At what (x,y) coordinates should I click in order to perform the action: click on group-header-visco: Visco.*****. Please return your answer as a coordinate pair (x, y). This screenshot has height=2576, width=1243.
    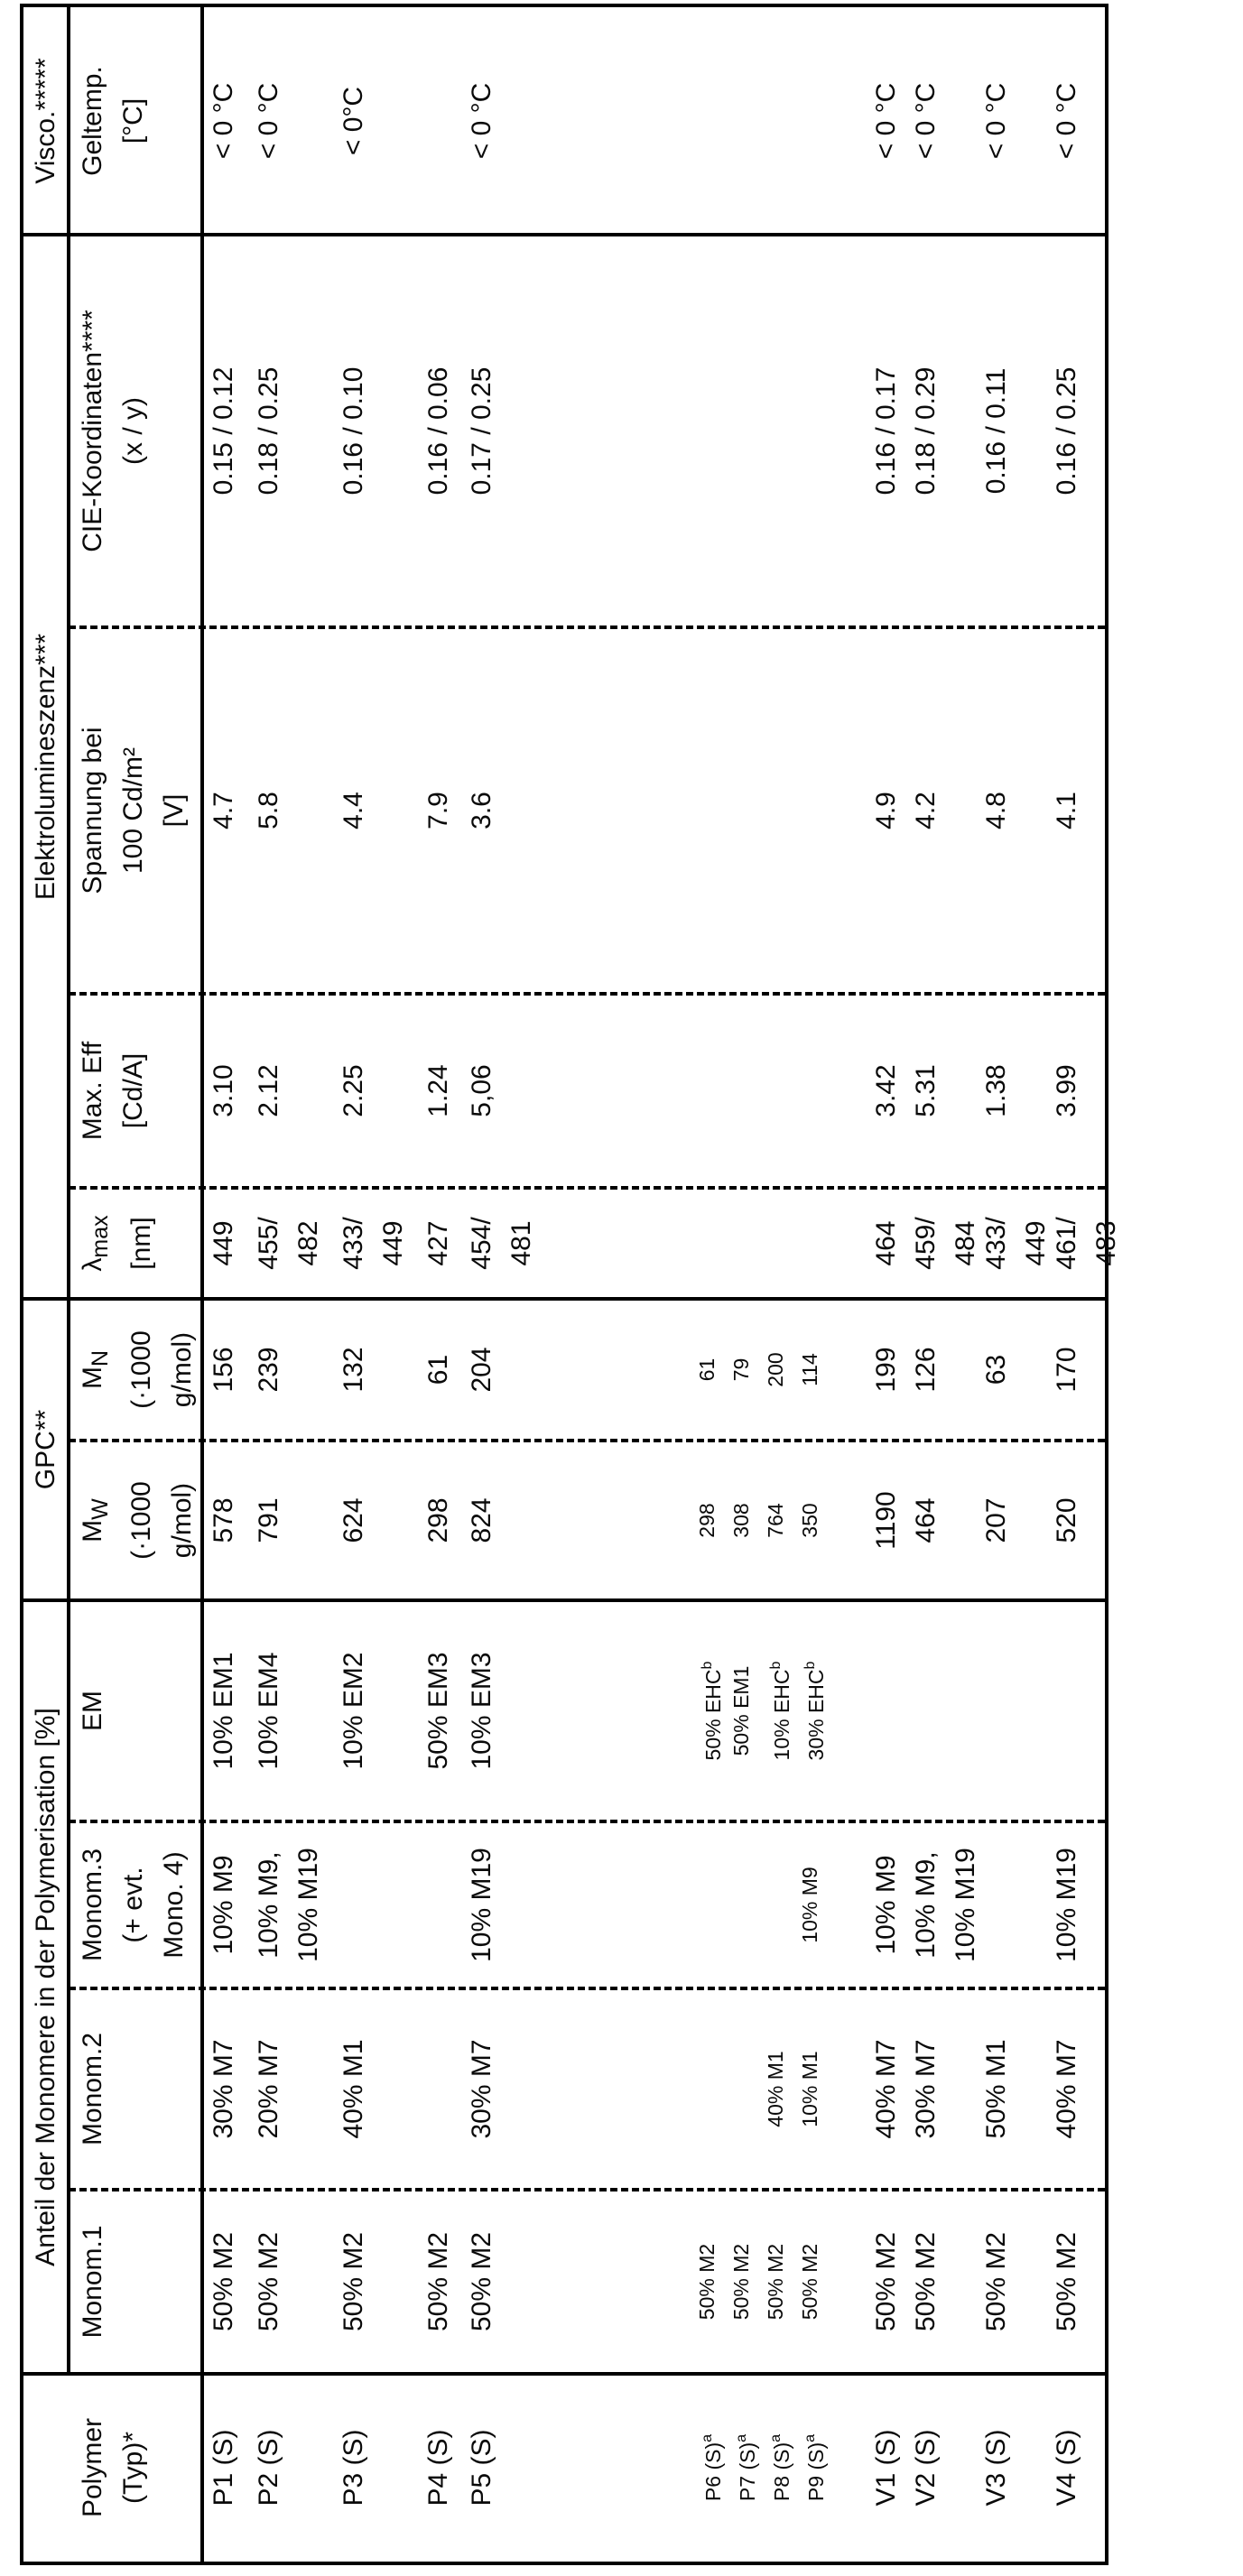
    Looking at the image, I should click on (45, 121).